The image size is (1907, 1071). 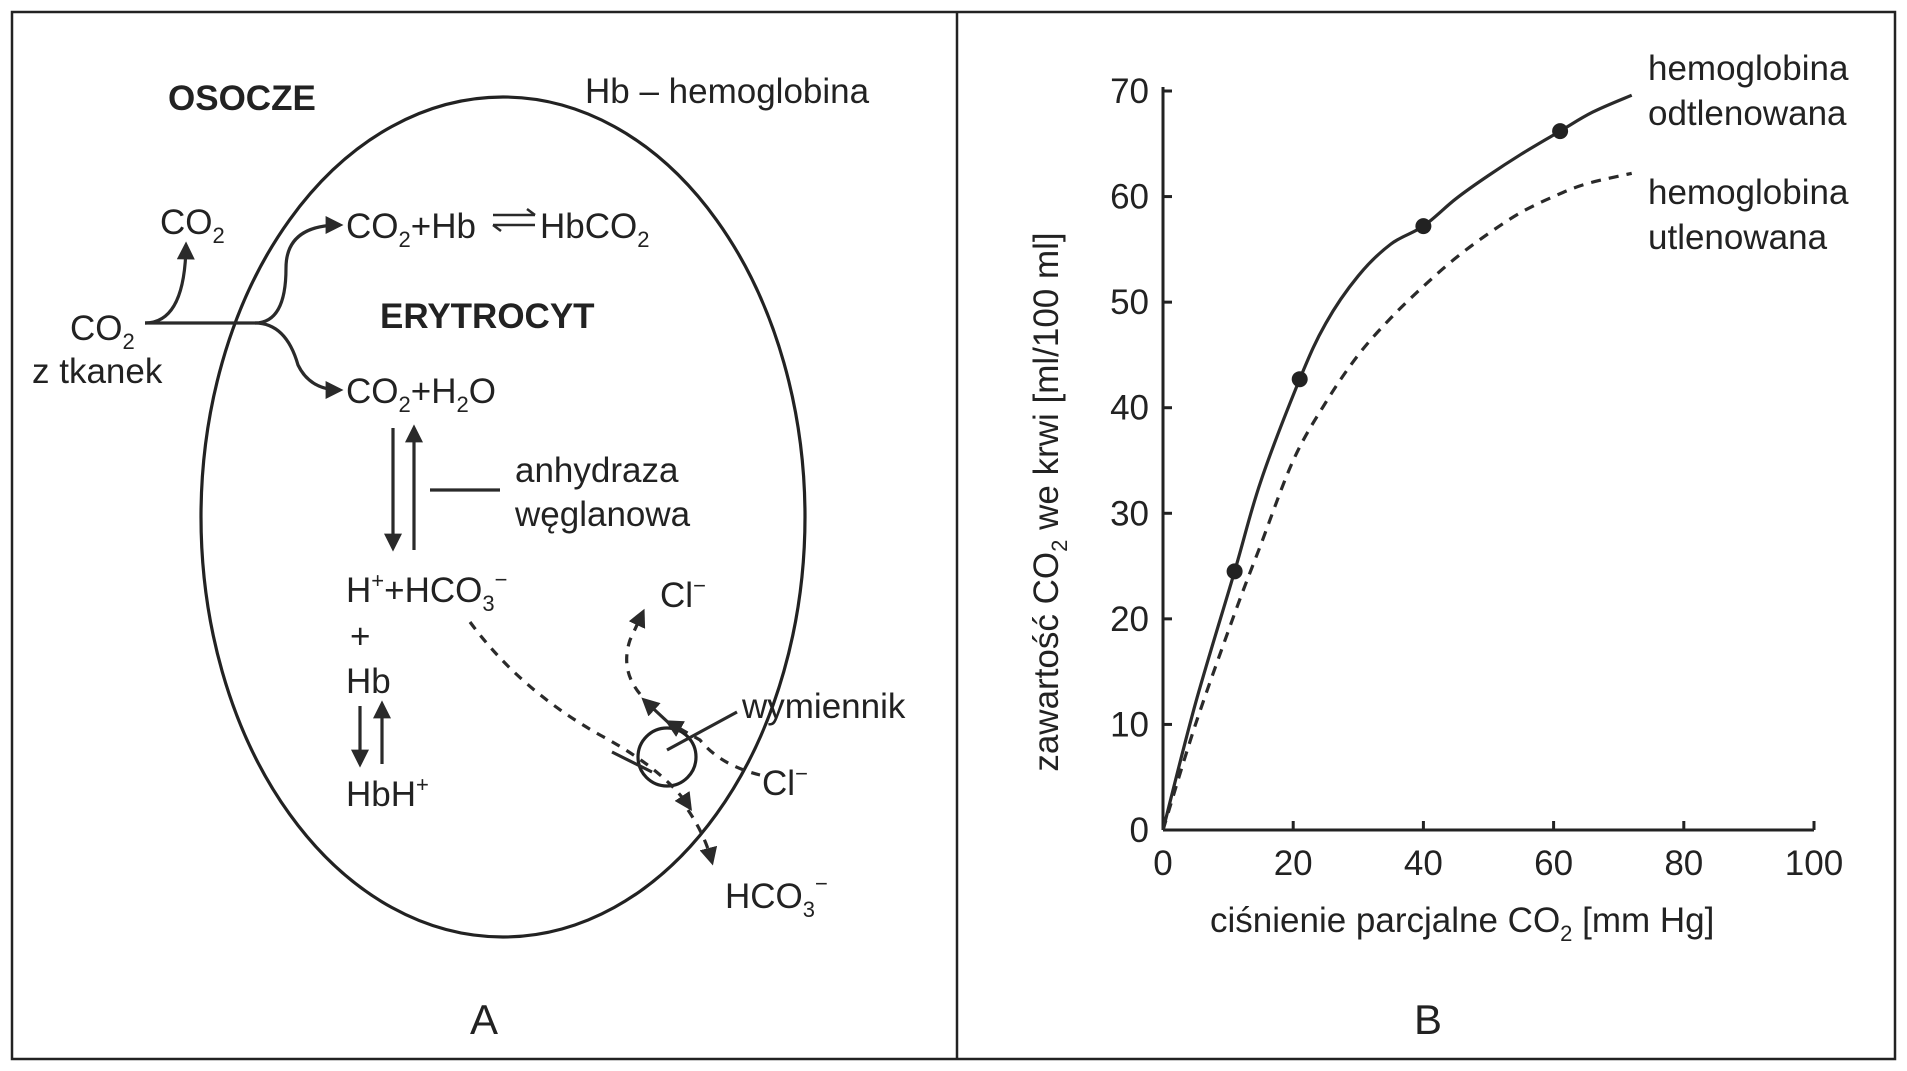 I want to click on reaction-co2-water: CO2+H2O, so click(x=421, y=394).